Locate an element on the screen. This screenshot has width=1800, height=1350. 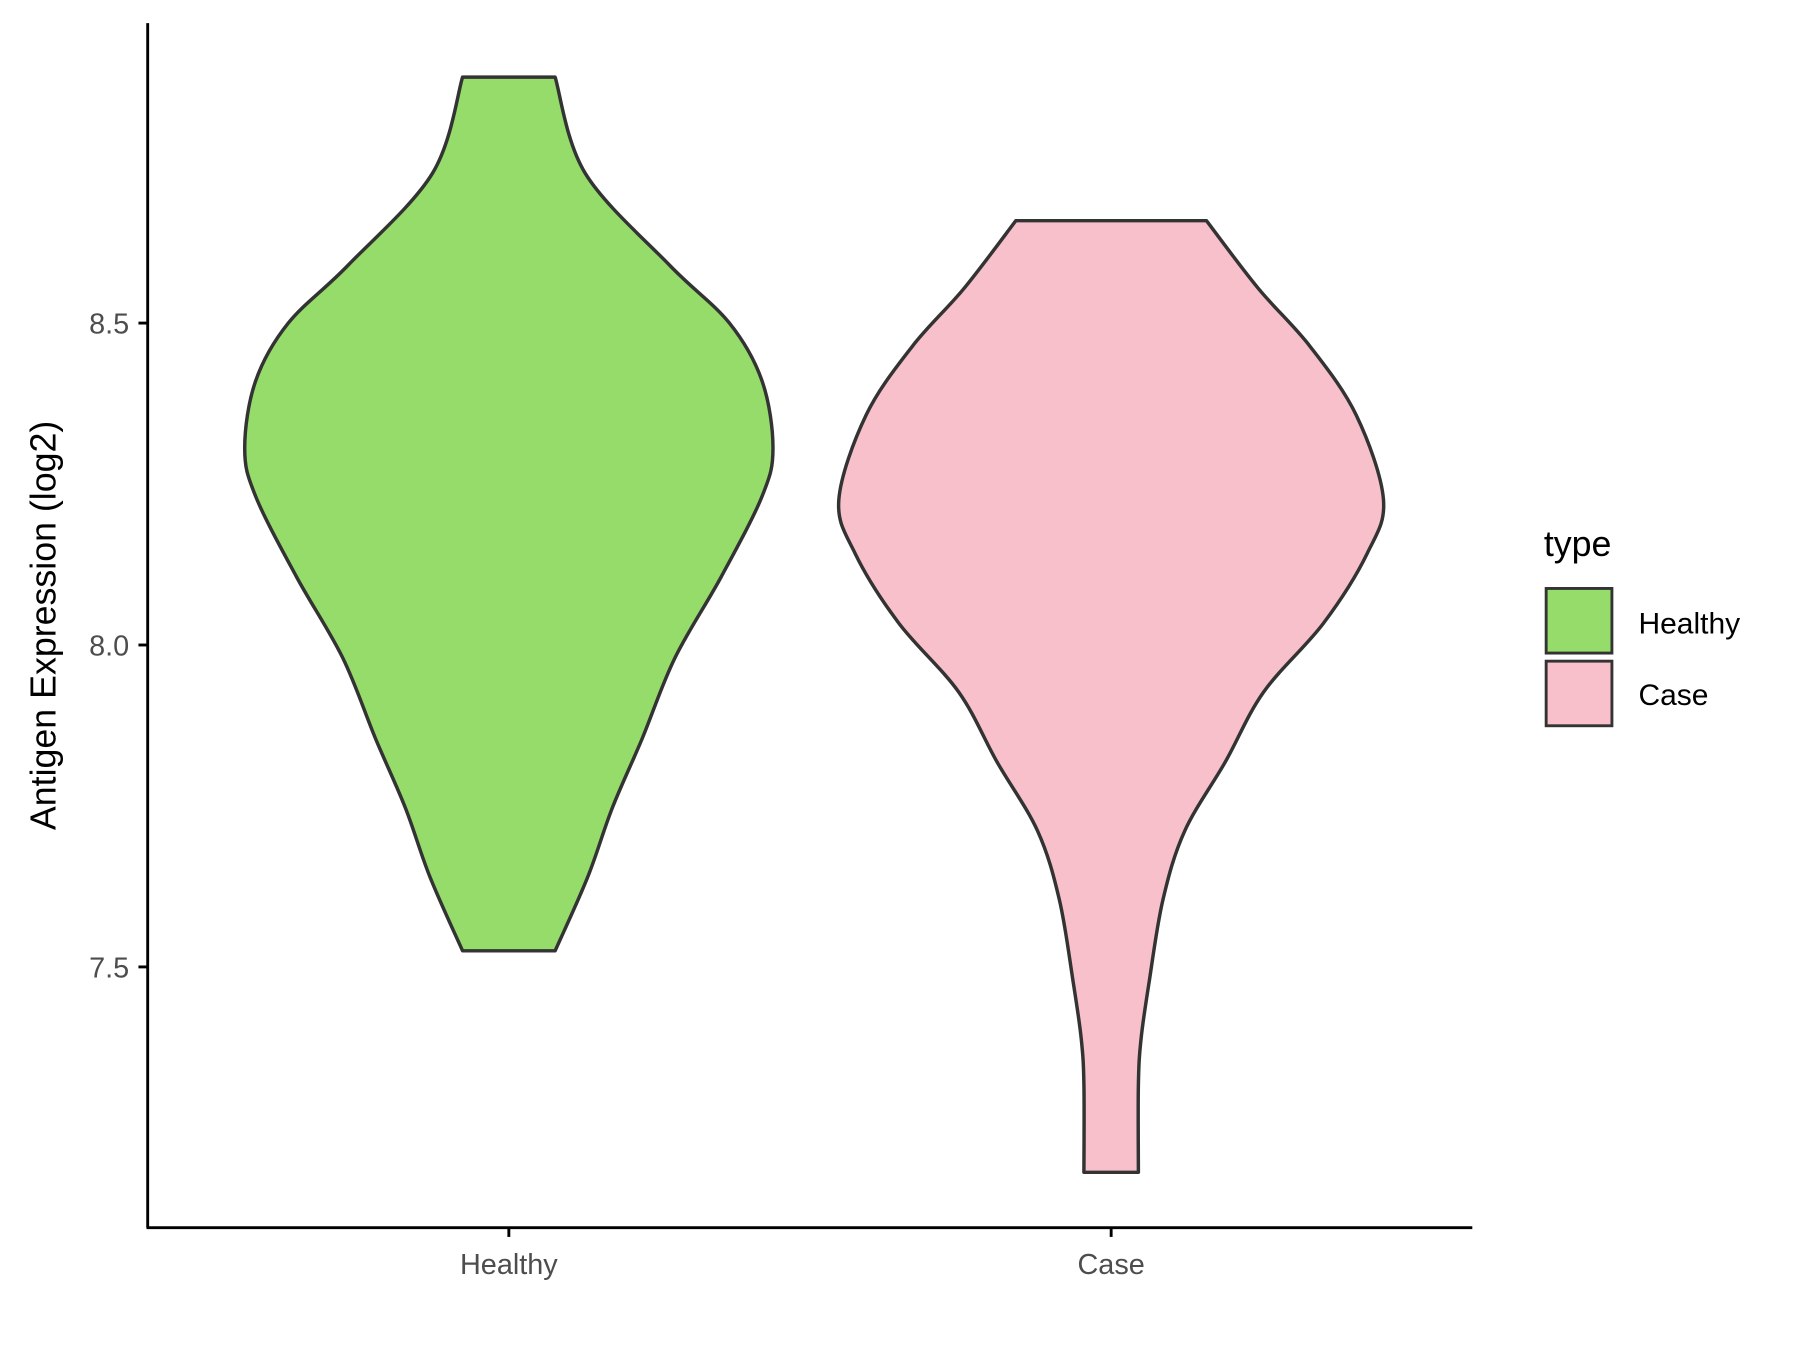
x-ticks: Healthy Case is located at coordinates (802, 1254).